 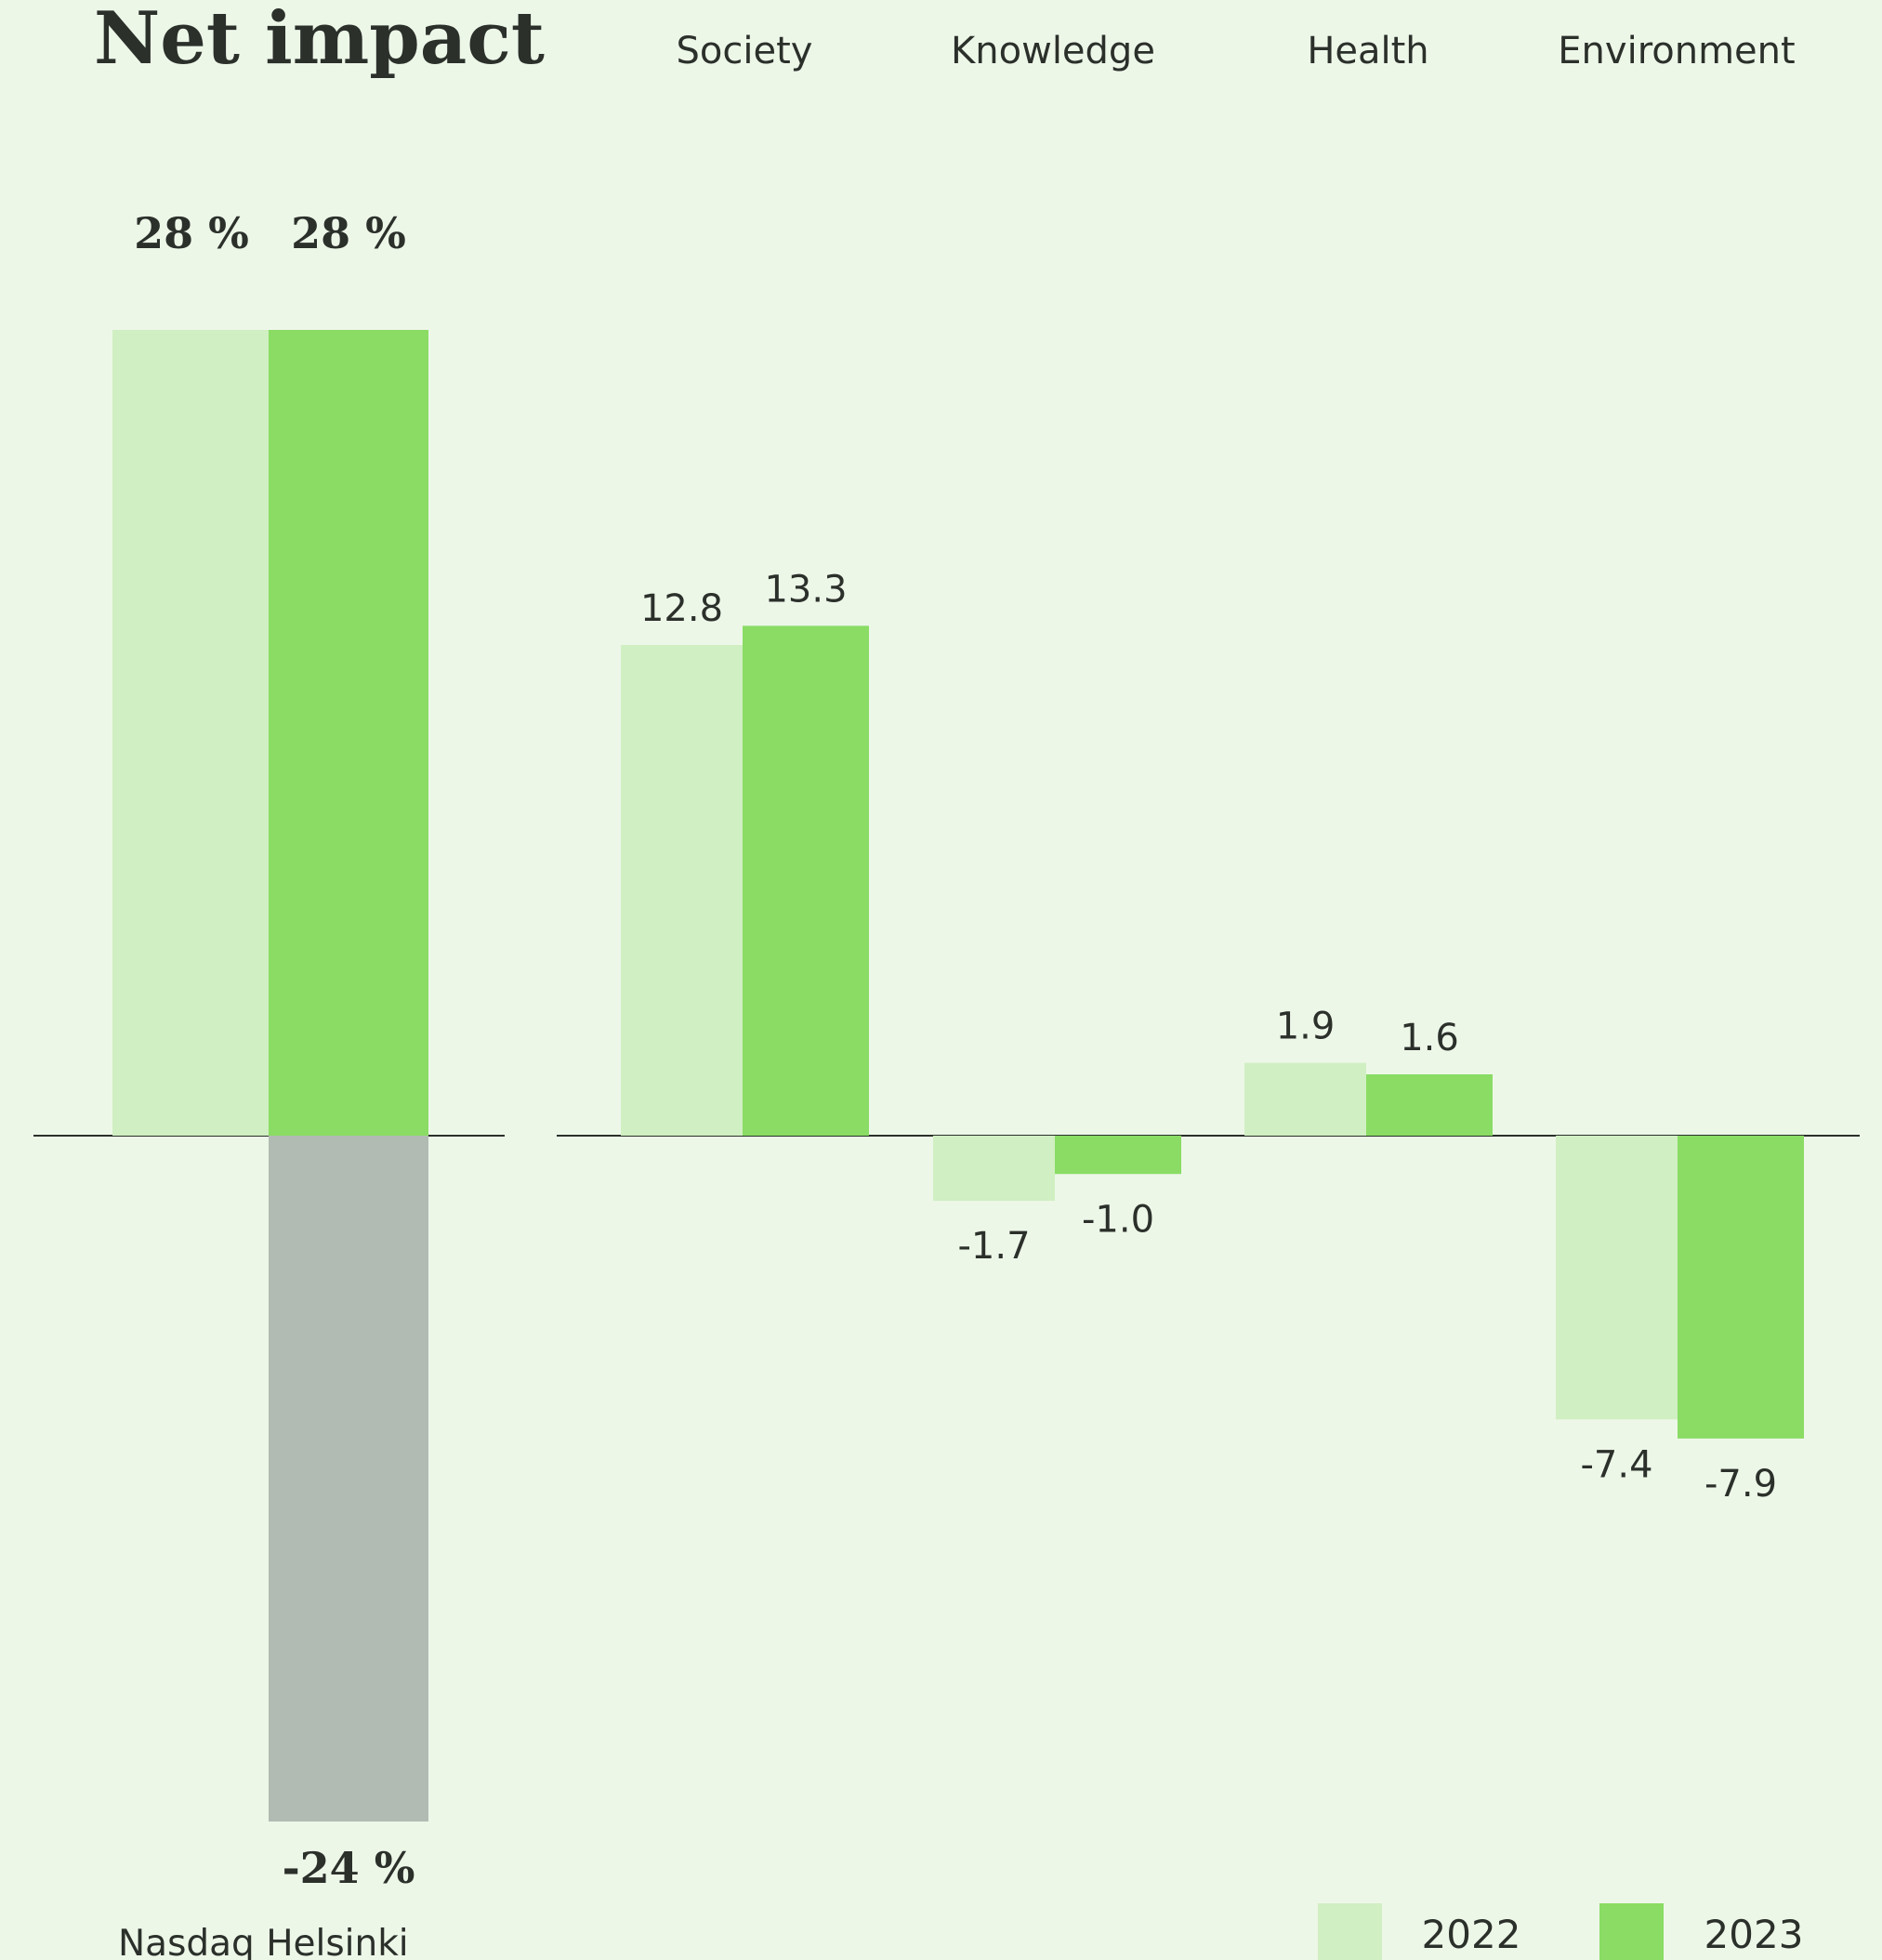 What do you see at coordinates (745, 51) in the screenshot?
I see `category-label-society: Society` at bounding box center [745, 51].